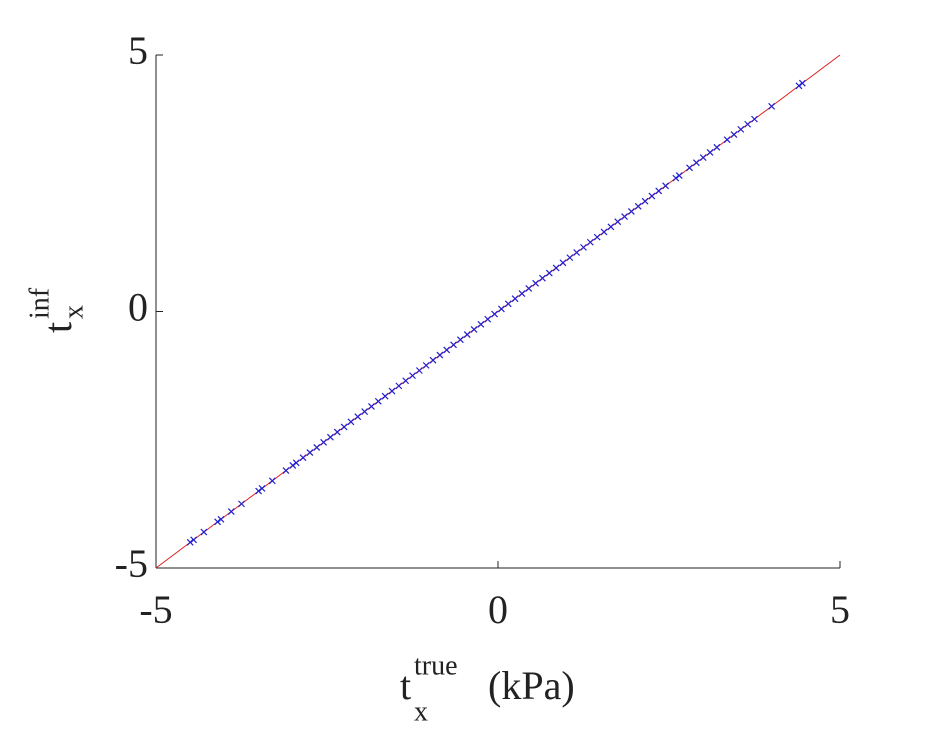  I want to click on y-tick-label: 0, so click(138, 307).